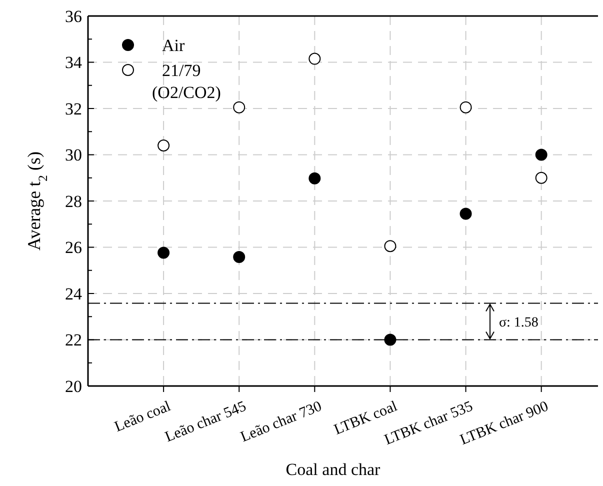  What do you see at coordinates (186, 81) in the screenshot?
I see `legend-label: 21/79 (O2/CO2)` at bounding box center [186, 81].